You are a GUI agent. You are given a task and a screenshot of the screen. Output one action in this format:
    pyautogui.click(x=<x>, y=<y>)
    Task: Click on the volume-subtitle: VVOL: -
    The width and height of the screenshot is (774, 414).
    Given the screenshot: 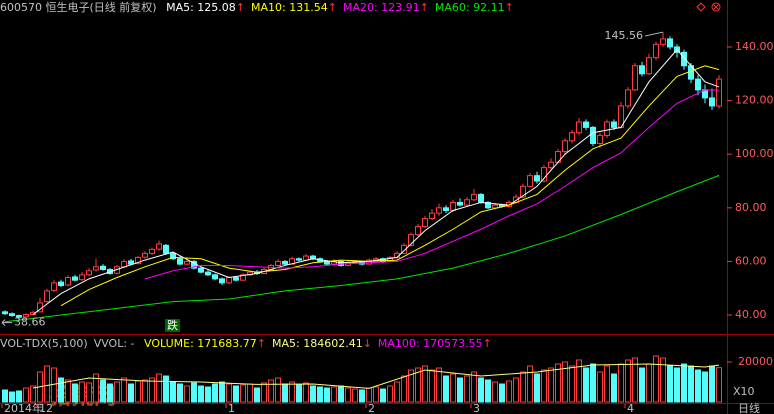 What is the action you would take?
    pyautogui.click(x=114, y=343)
    